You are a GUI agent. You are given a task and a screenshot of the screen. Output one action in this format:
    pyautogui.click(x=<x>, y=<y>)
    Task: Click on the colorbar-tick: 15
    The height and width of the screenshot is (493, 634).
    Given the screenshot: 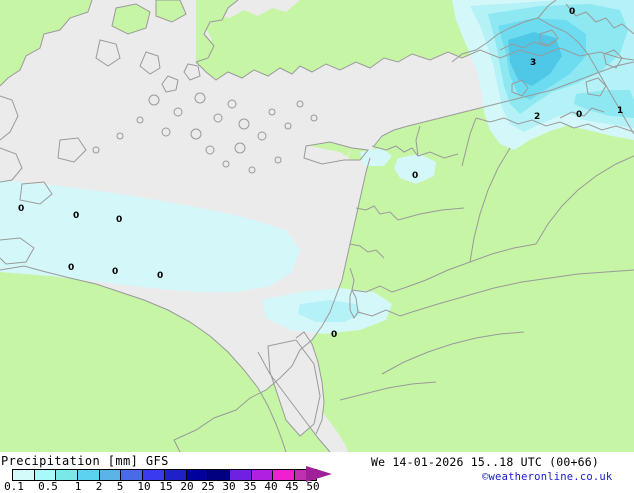 What is the action you would take?
    pyautogui.click(x=166, y=486)
    